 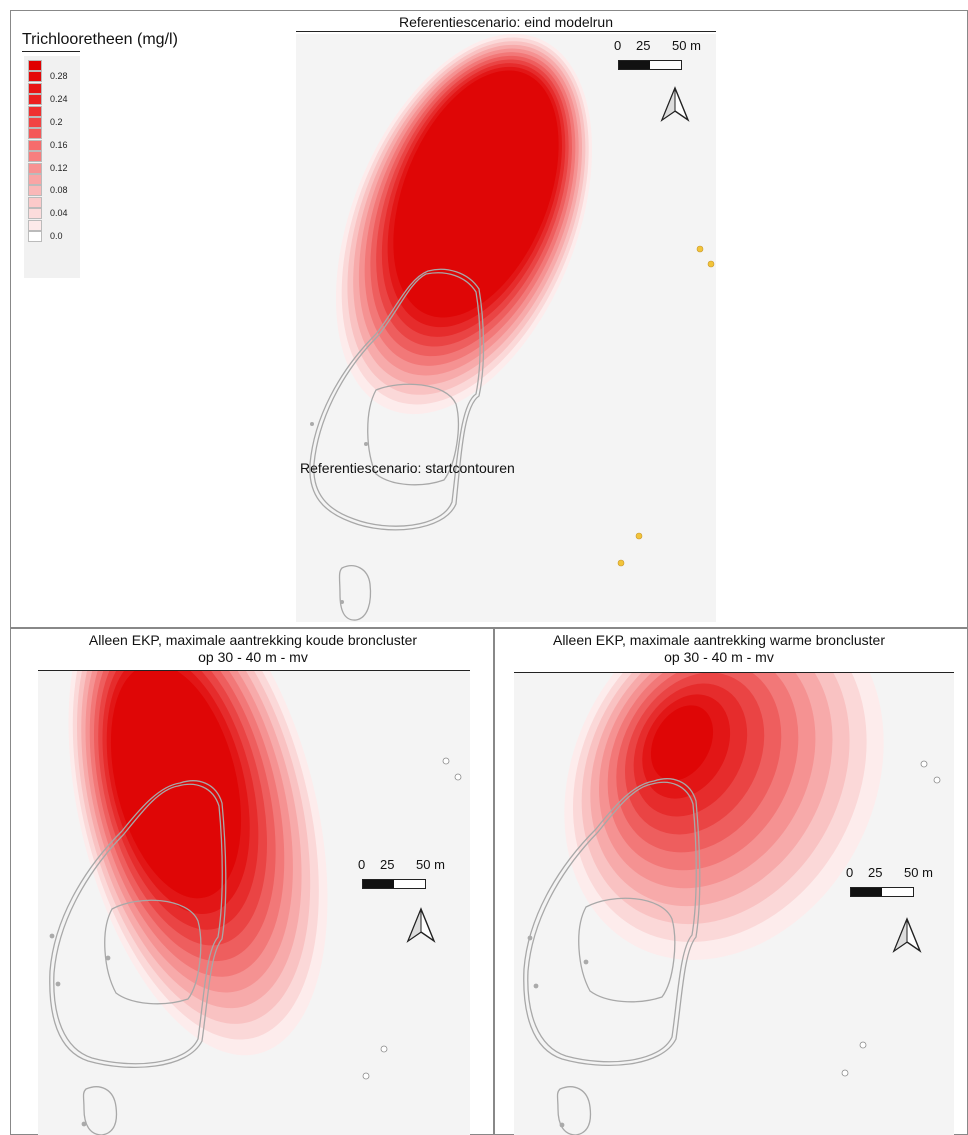 I want to click on legend-class: 0.24, so click(x=58, y=100).